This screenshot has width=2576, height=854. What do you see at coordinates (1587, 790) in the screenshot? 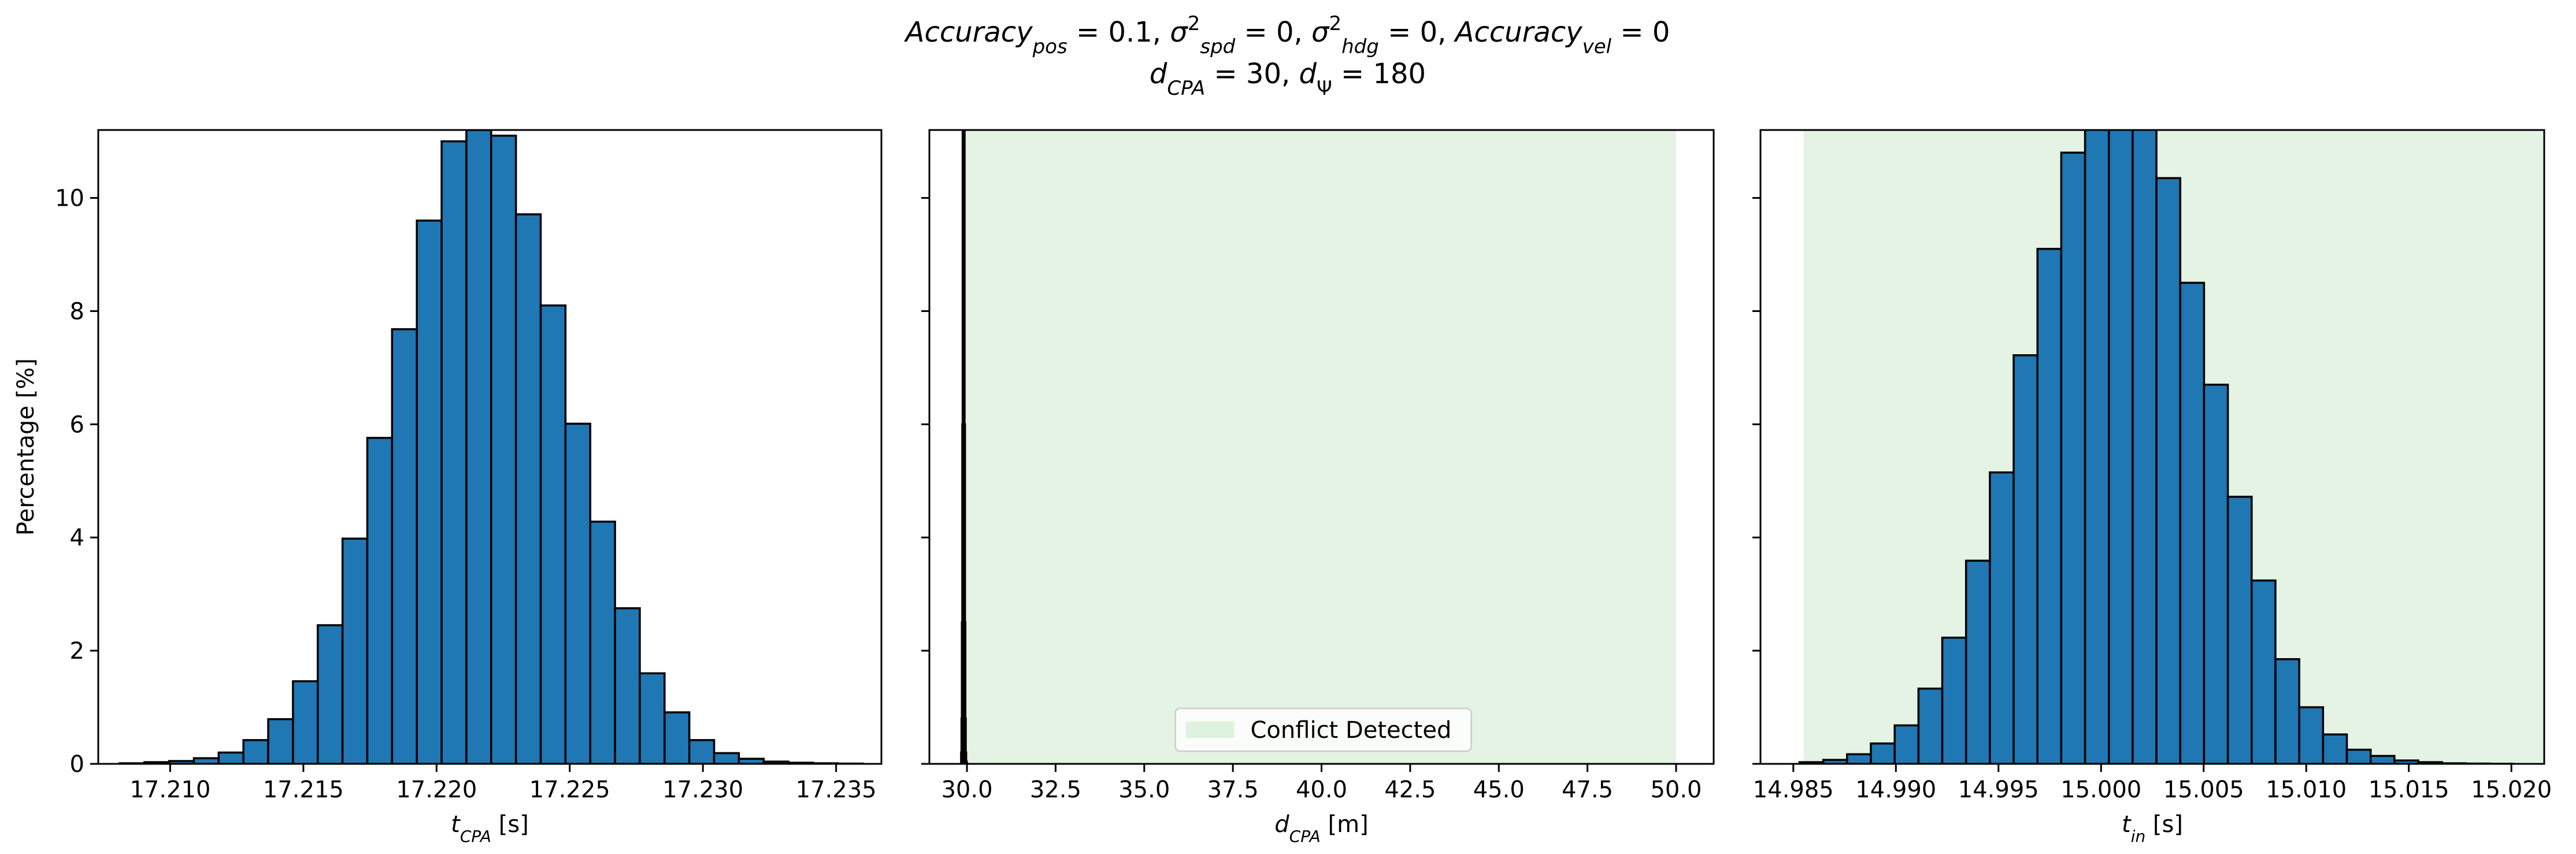
I see `x-tick-label: 47.5` at bounding box center [1587, 790].